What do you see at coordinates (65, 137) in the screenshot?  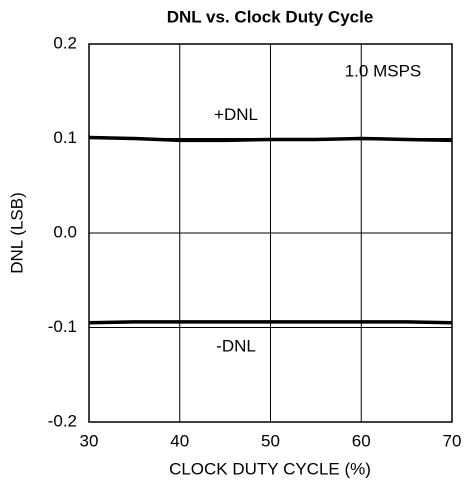 I see `y-tick-label: 0.1` at bounding box center [65, 137].